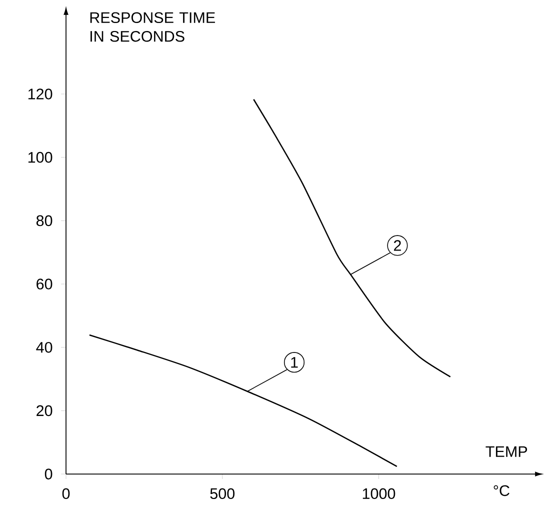 The width and height of the screenshot is (544, 510). Describe the element at coordinates (44, 284) in the screenshot. I see `y-tick-label: 60` at that location.